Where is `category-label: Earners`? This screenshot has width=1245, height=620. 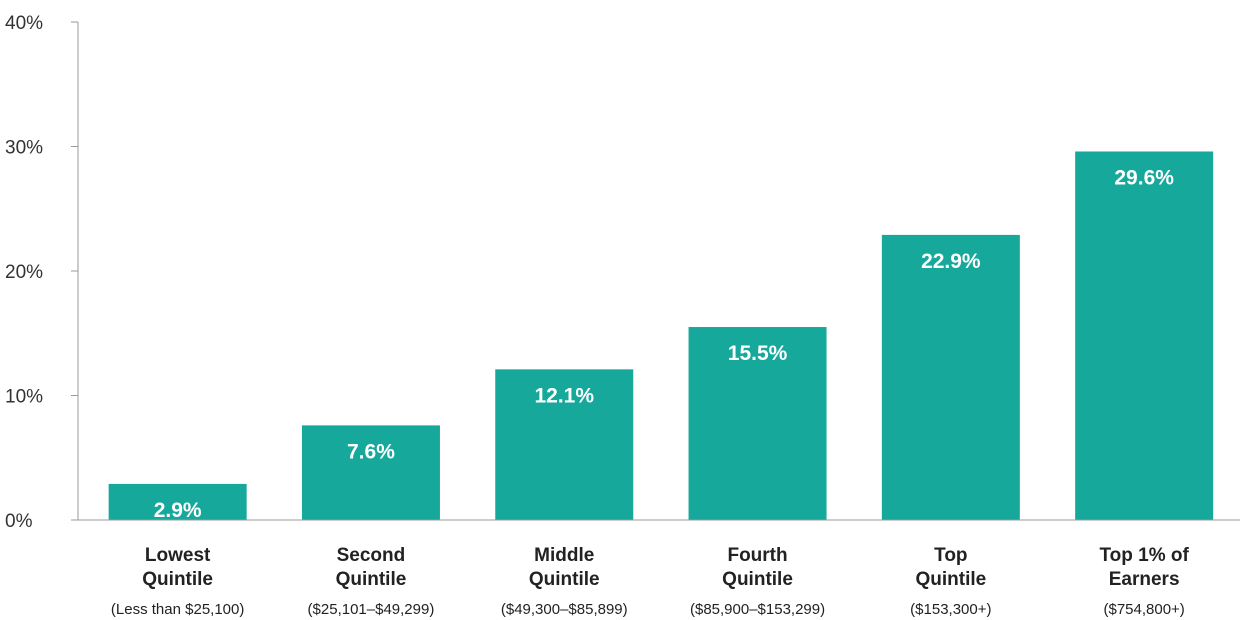 category-label: Earners is located at coordinates (1144, 579).